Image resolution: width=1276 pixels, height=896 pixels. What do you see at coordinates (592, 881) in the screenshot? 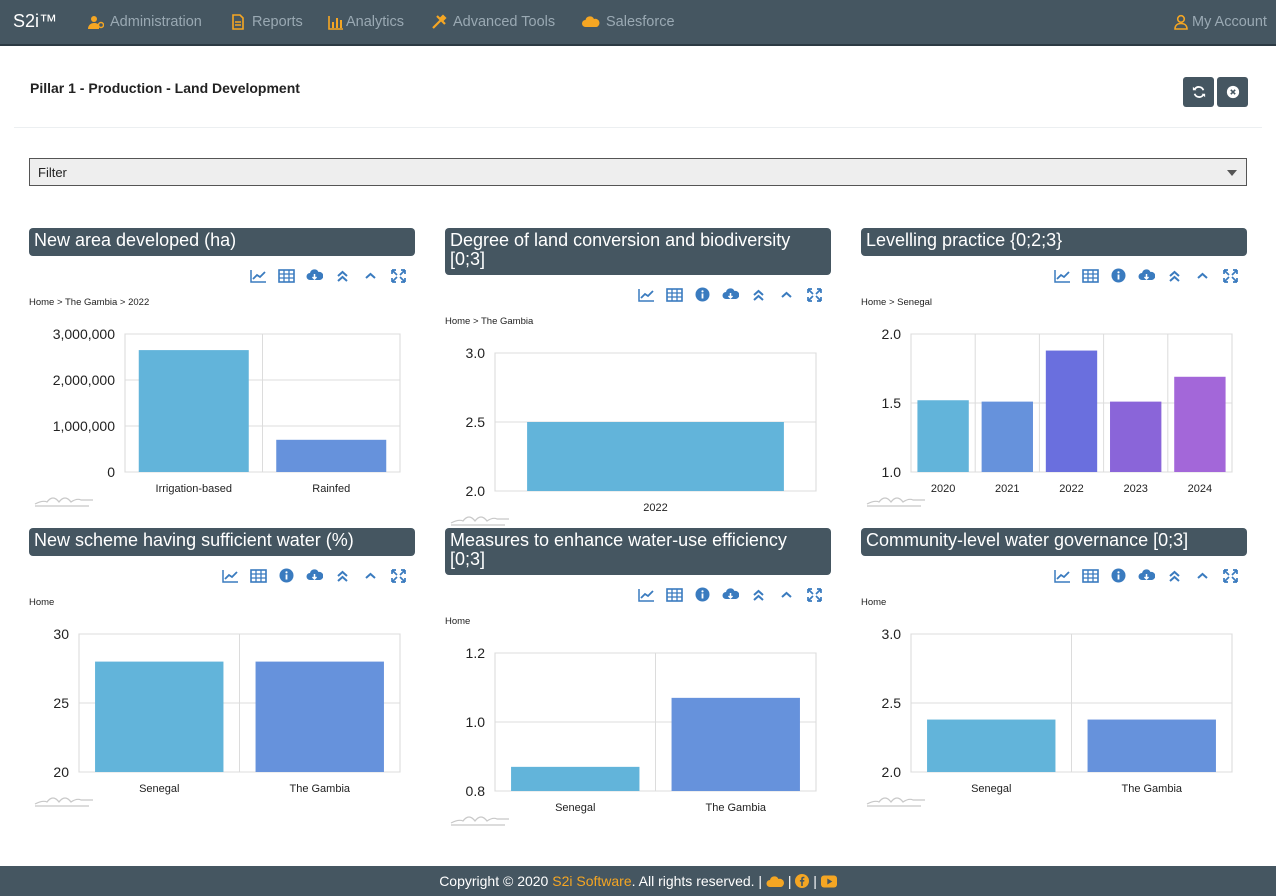
I see `footer-company-link: S2i Software` at bounding box center [592, 881].